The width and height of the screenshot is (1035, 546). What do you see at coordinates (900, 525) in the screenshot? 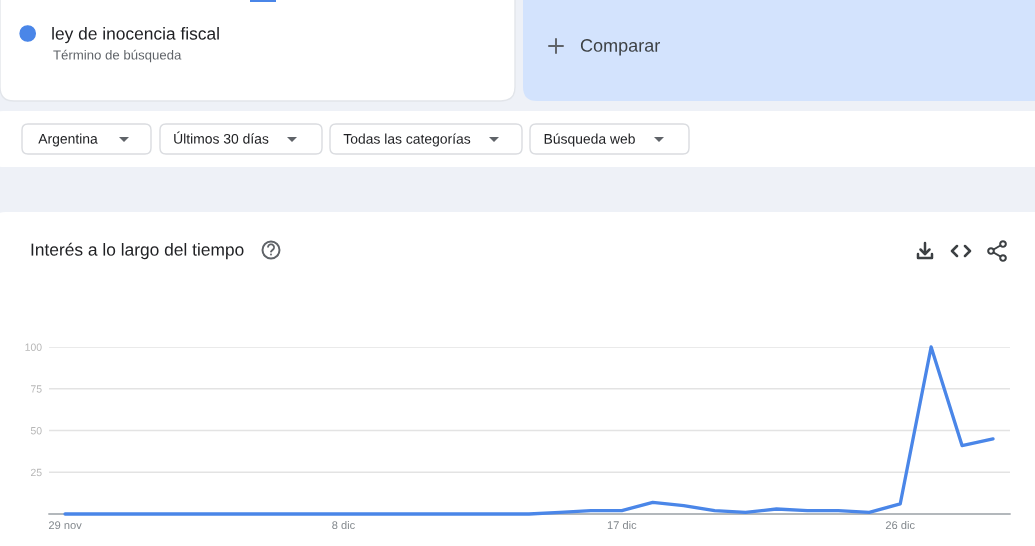
I see `x-tick-label: 26 dic` at bounding box center [900, 525].